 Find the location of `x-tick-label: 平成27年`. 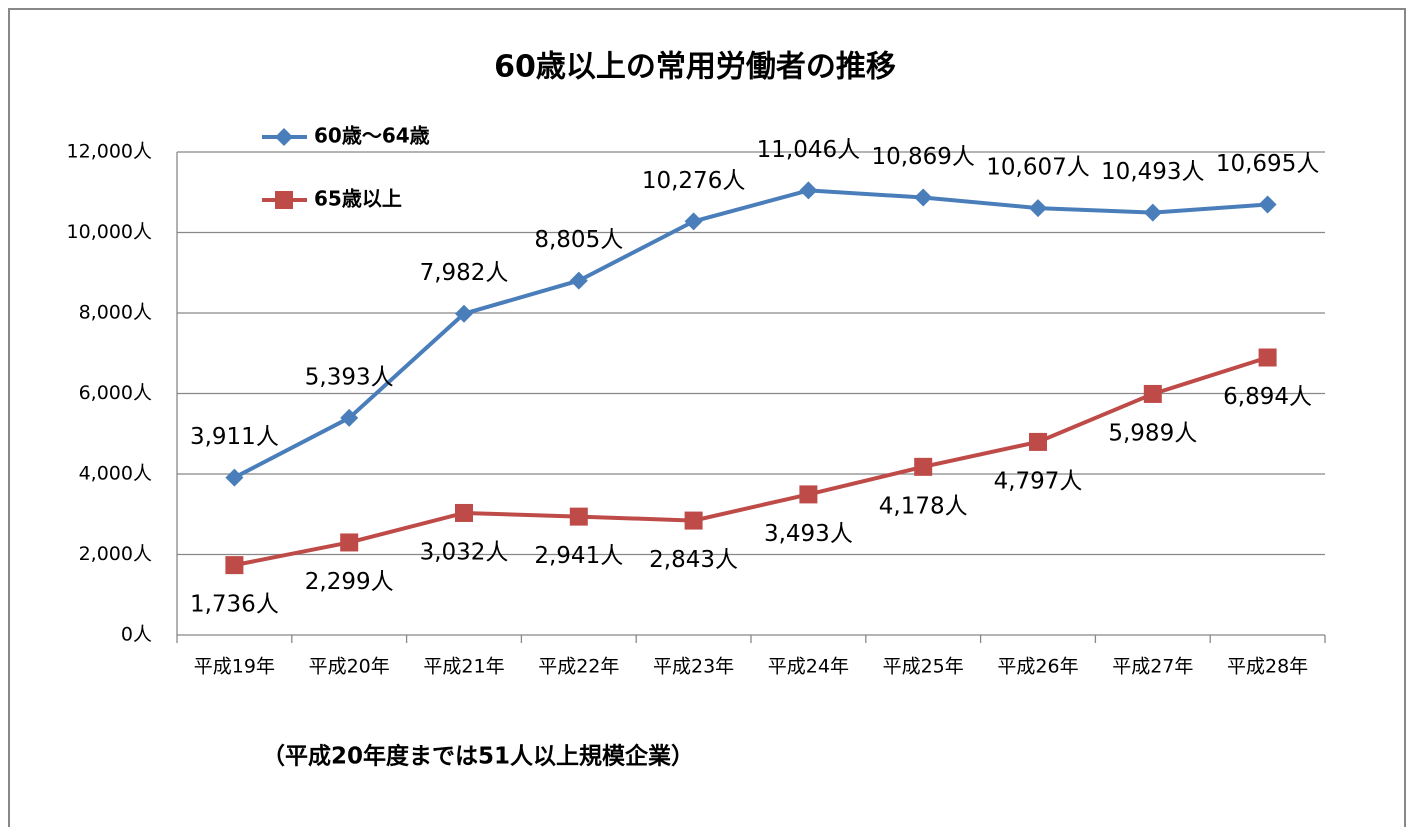

x-tick-label: 平成27年 is located at coordinates (1152, 667).